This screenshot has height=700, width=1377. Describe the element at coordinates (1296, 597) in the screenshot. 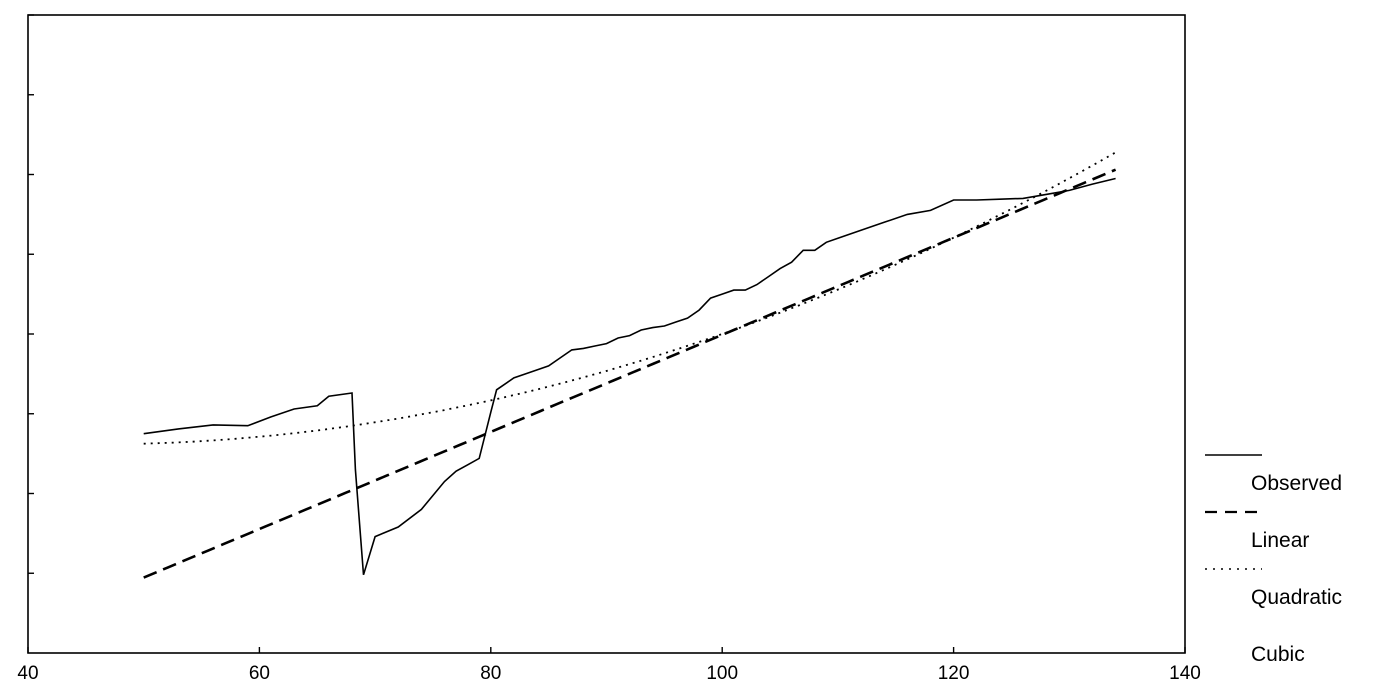

I see `legend-label-quadratic: Quadratic` at that location.